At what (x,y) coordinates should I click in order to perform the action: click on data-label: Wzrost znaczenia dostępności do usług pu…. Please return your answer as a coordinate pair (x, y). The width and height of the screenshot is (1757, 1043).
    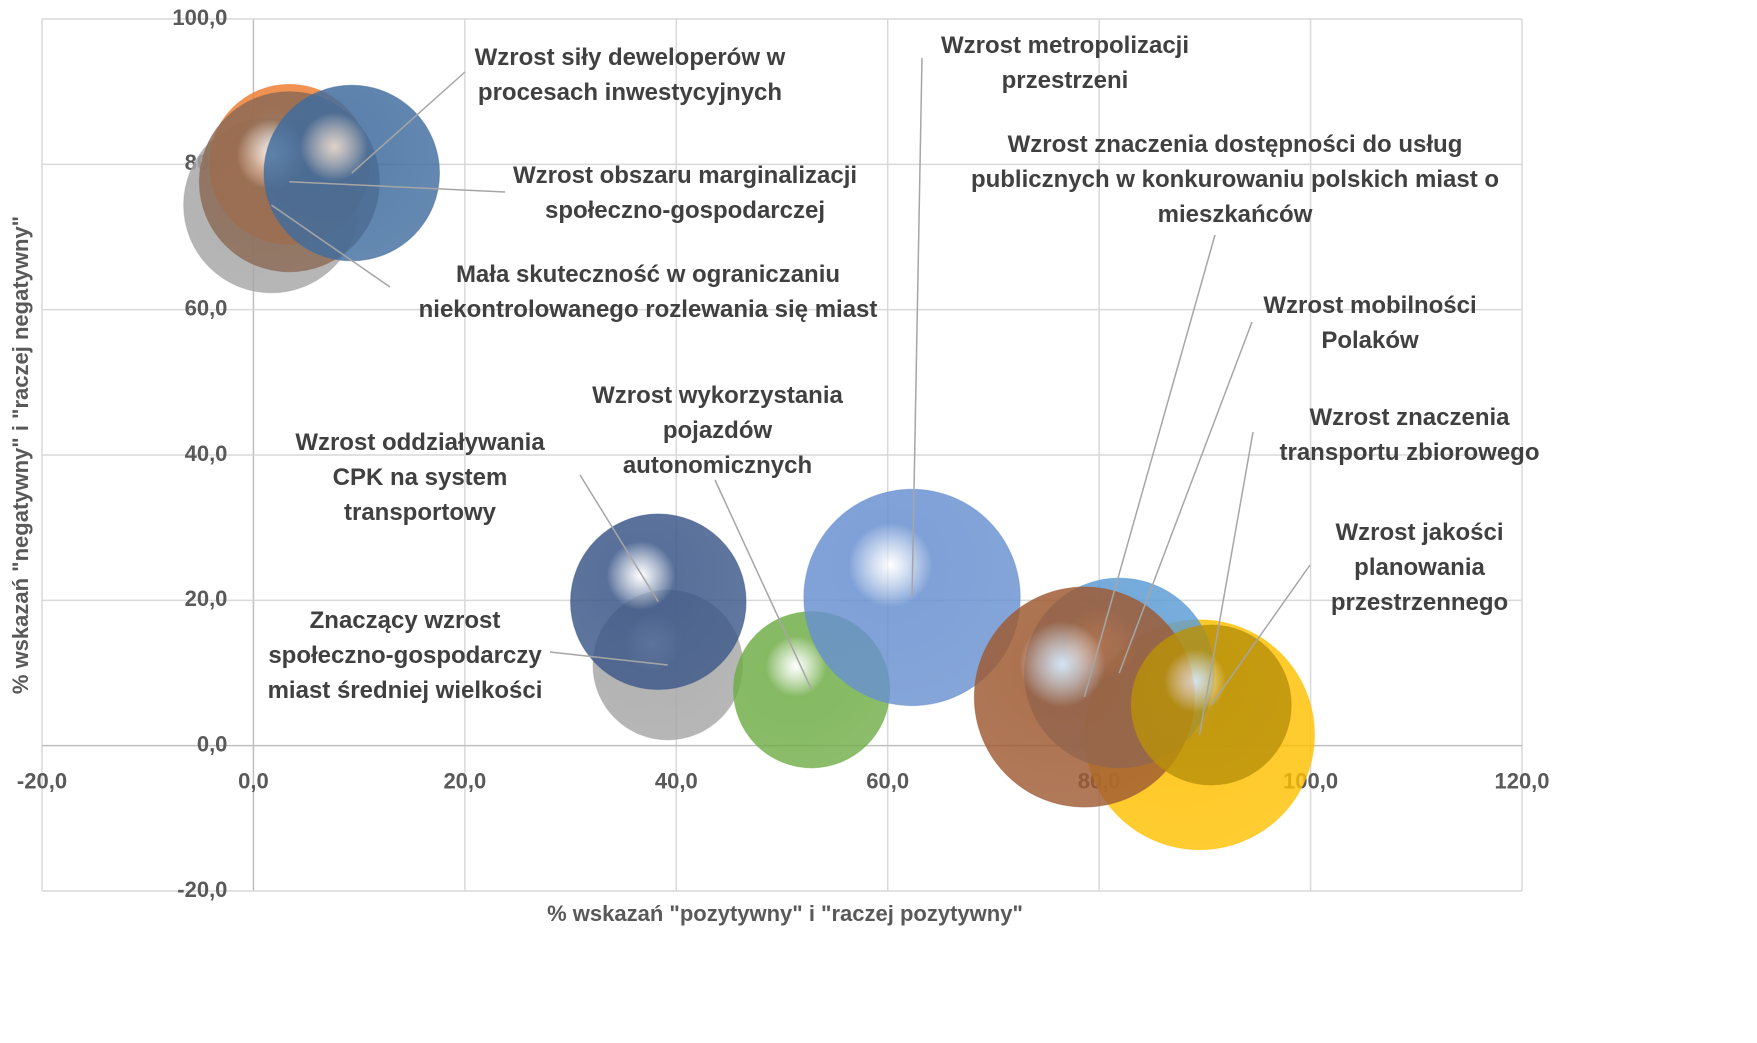
    Looking at the image, I should click on (1235, 179).